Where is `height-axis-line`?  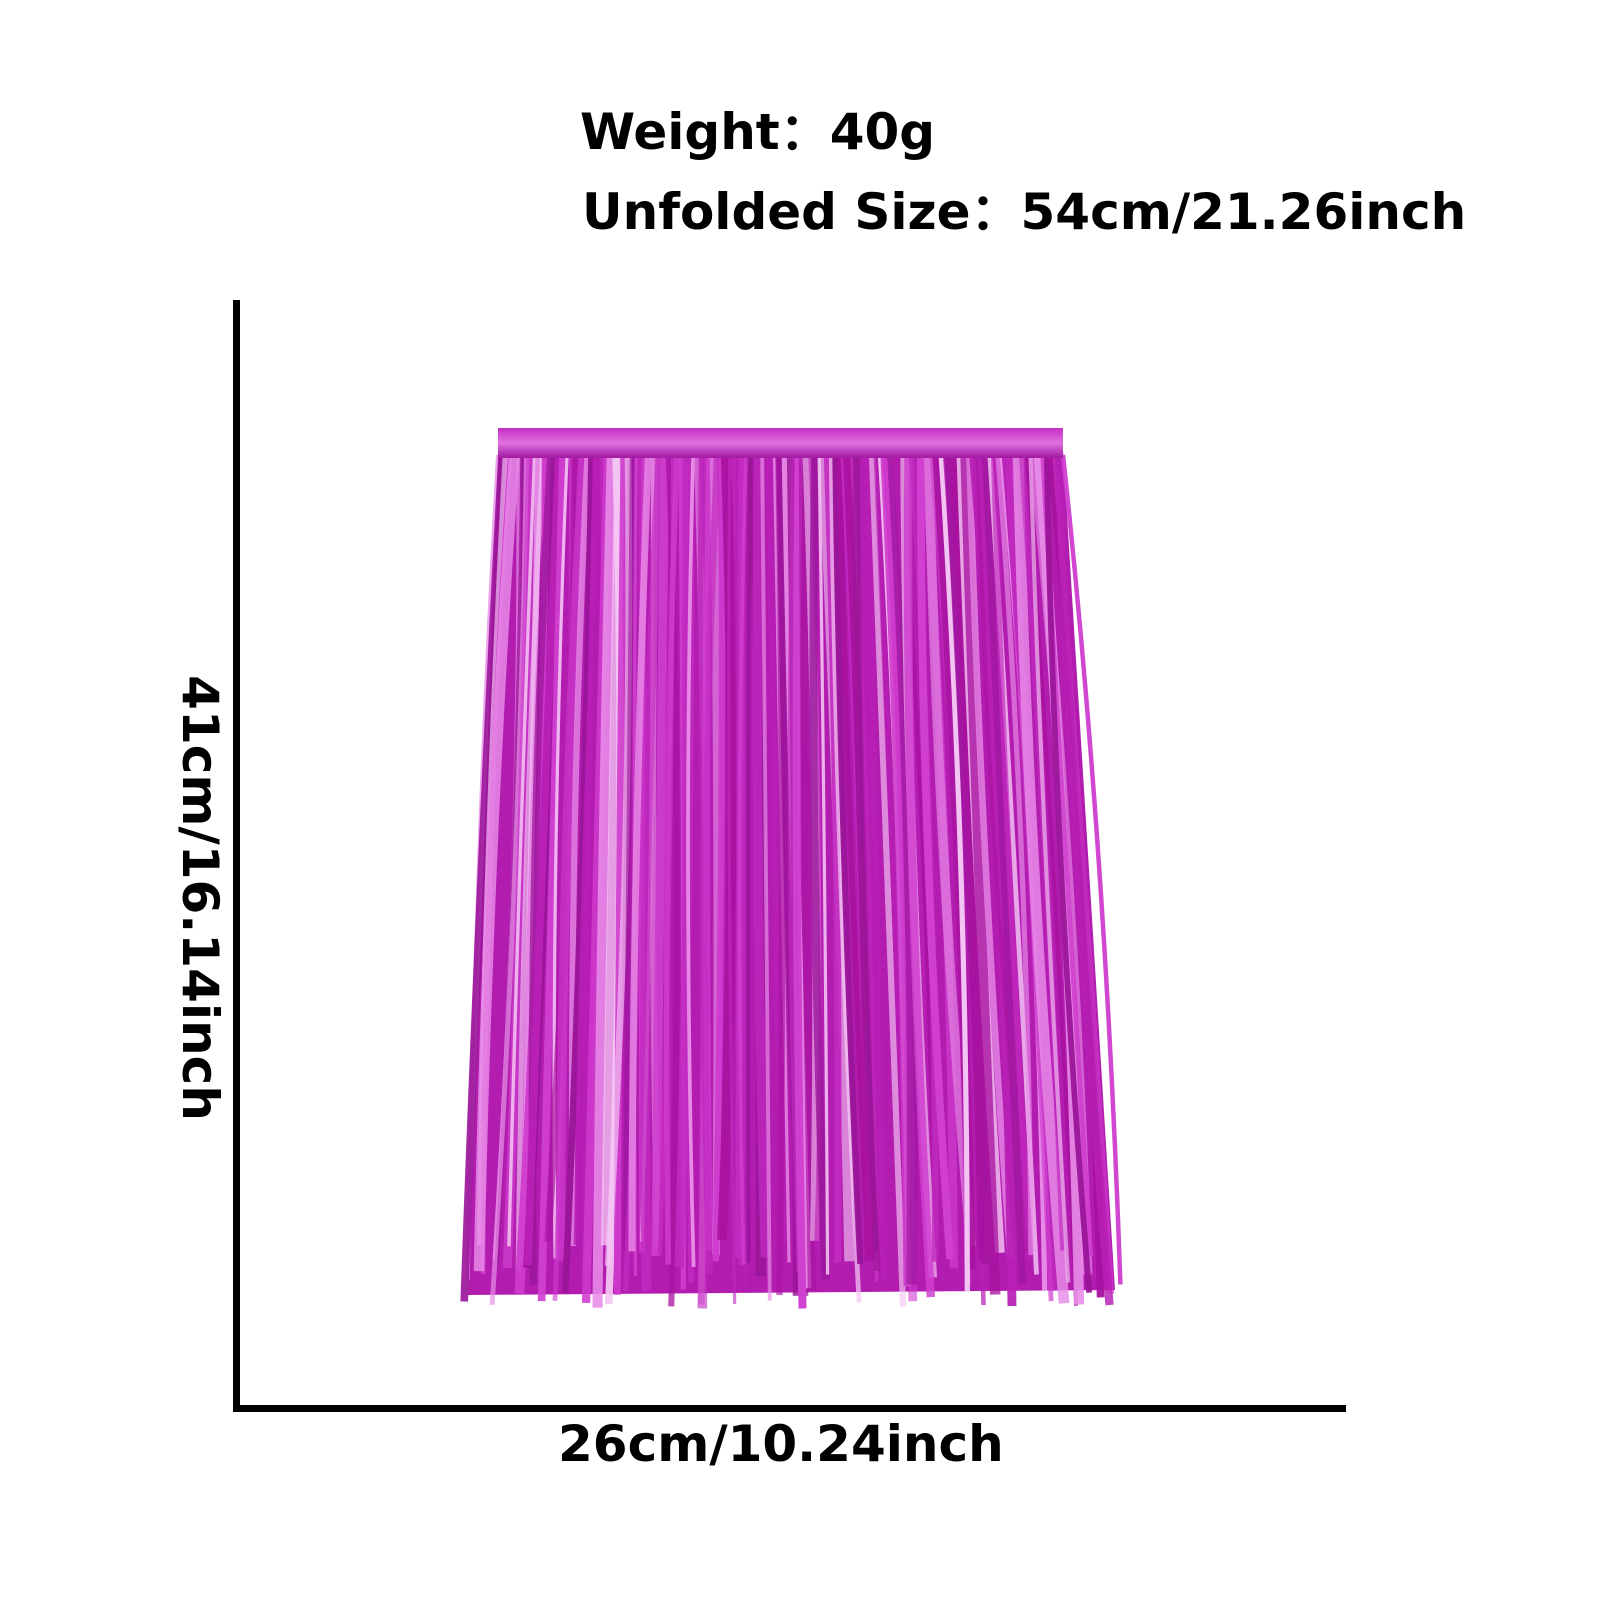
height-axis-line is located at coordinates (236, 856).